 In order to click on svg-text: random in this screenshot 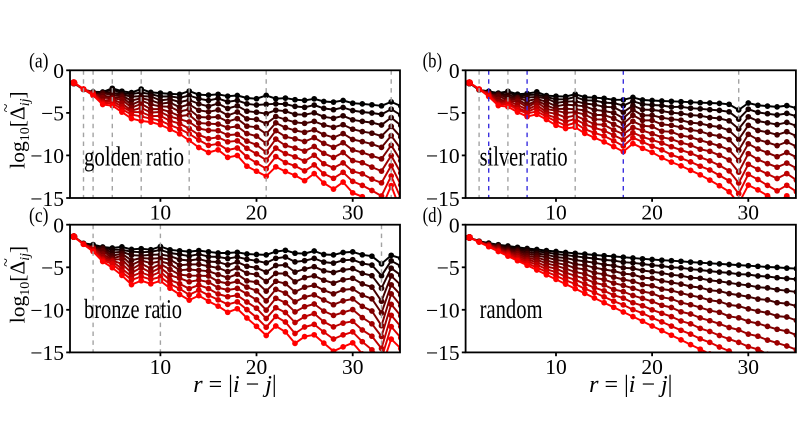, I will do `click(511, 309)`.